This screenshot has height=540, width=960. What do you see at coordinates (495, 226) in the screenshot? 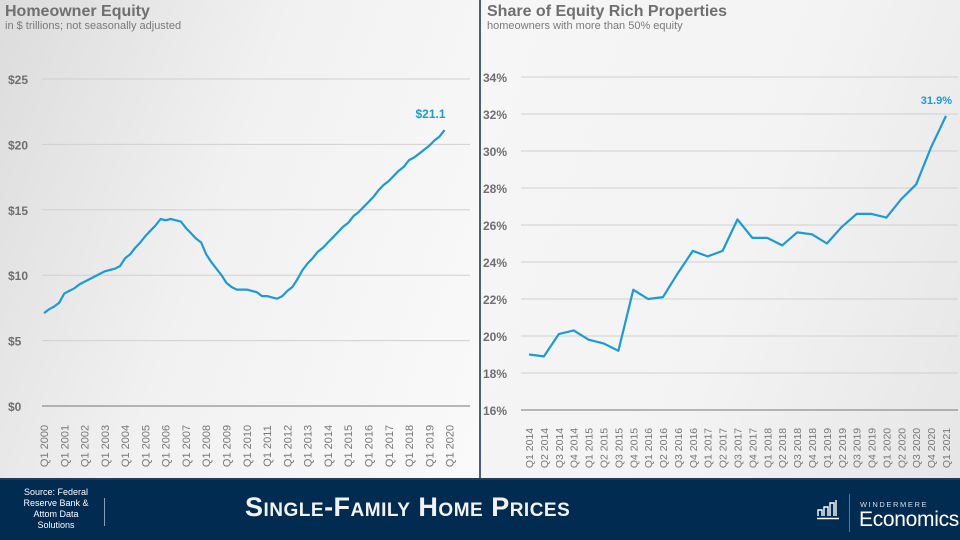
I see `y-tick-label: 26%` at bounding box center [495, 226].